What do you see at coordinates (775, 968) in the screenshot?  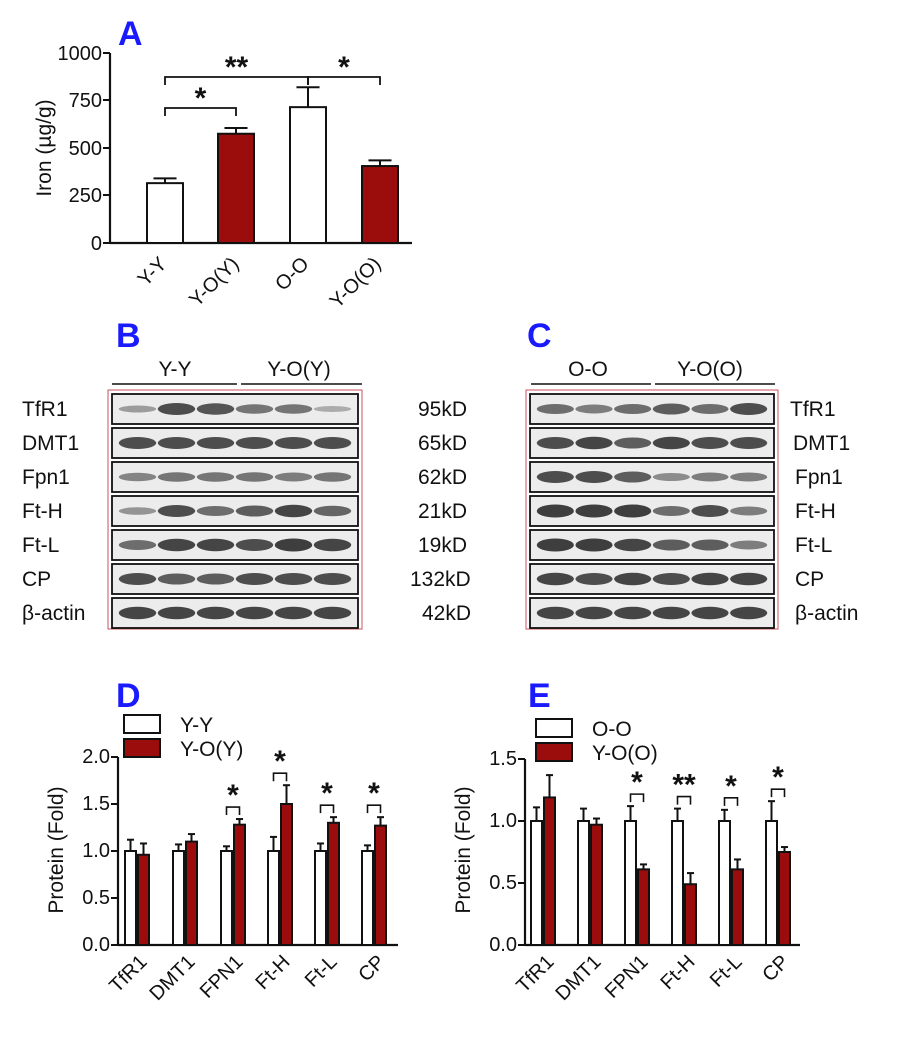 I see `panel-e-xtick: CP` at bounding box center [775, 968].